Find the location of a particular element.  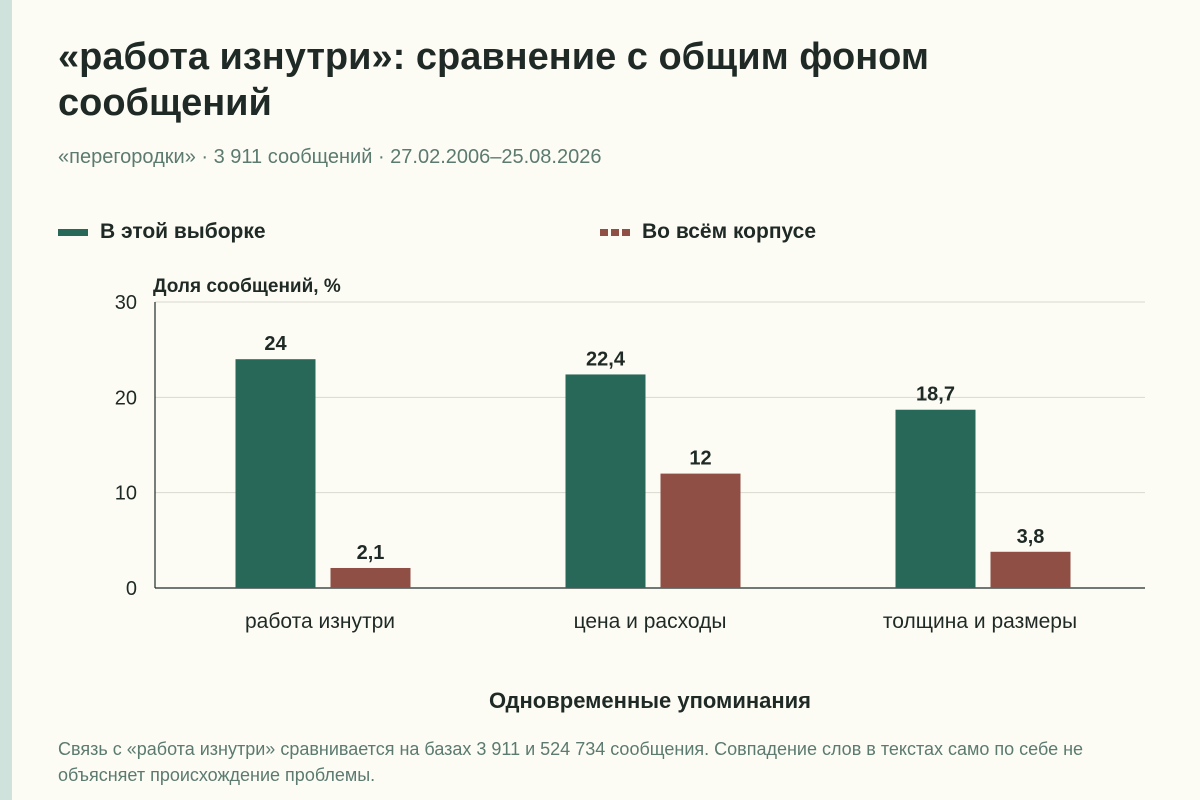

bar-value-label: 24 is located at coordinates (275, 344).